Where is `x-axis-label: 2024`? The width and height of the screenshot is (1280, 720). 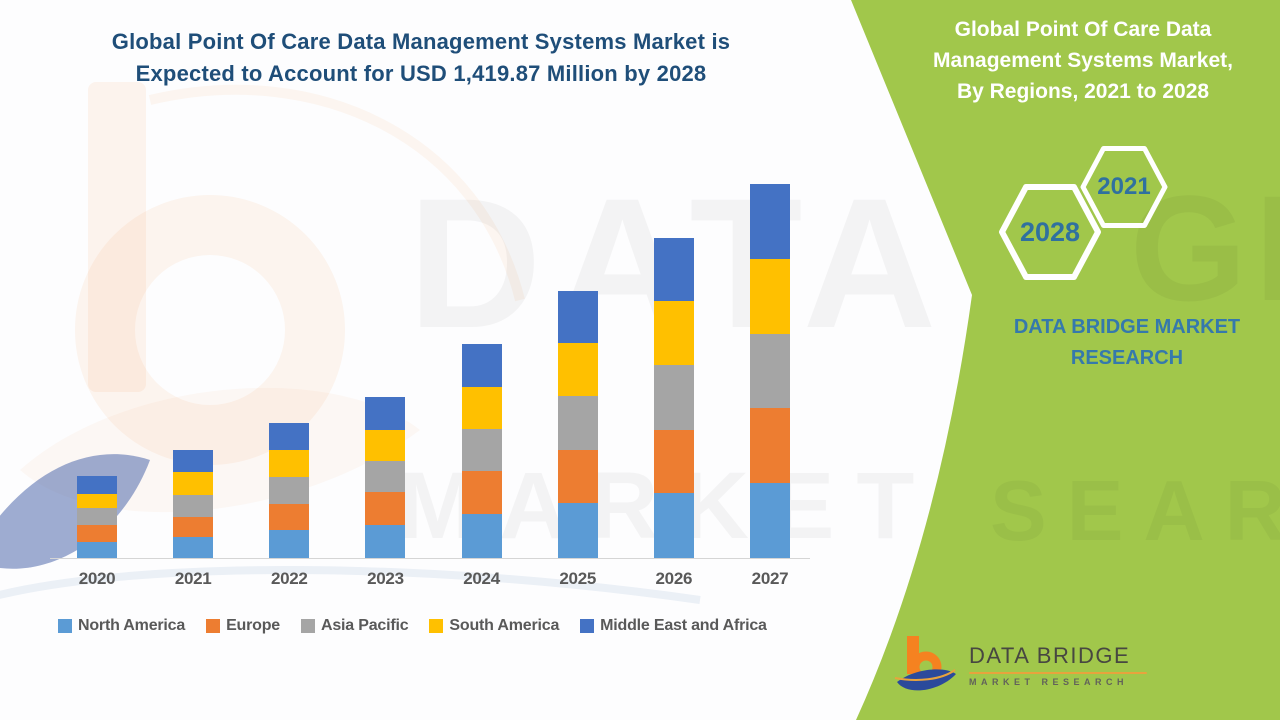 x-axis-label: 2024 is located at coordinates (481, 578).